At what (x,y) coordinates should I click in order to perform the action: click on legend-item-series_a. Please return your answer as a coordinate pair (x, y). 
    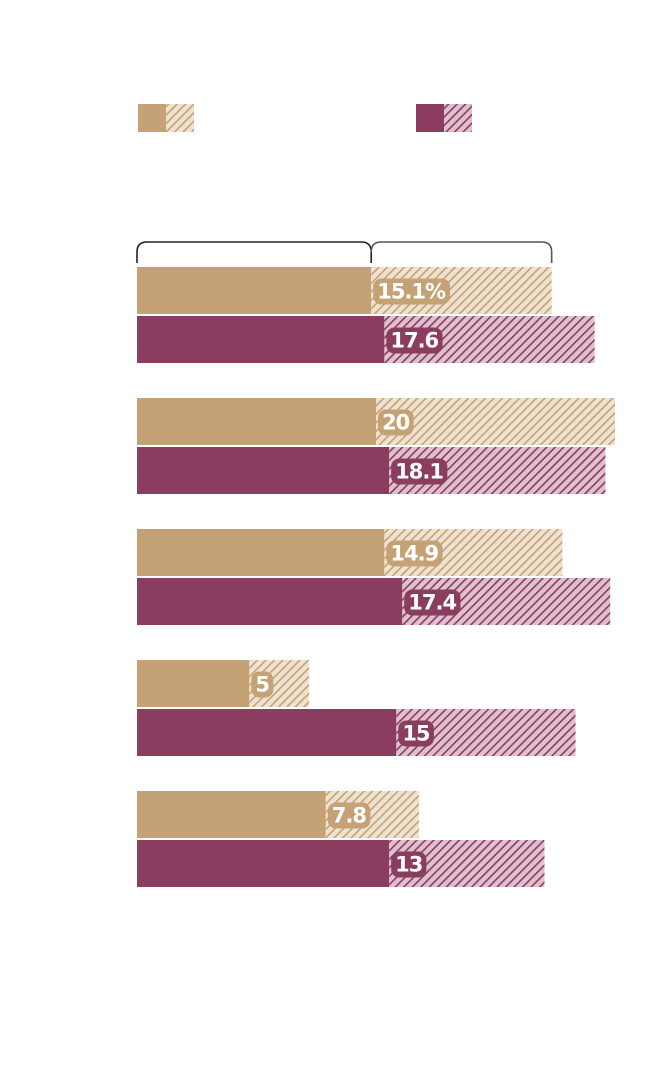
    Looking at the image, I should click on (166, 118).